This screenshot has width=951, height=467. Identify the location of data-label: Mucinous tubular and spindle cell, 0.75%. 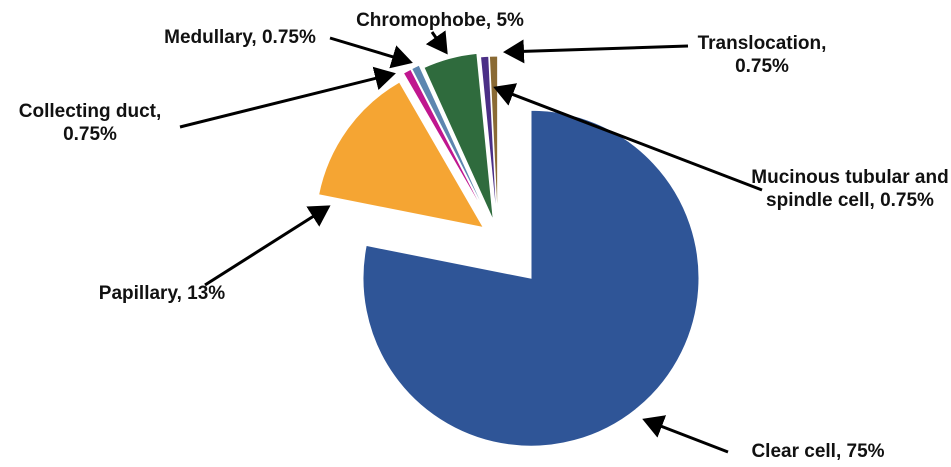
(850, 189).